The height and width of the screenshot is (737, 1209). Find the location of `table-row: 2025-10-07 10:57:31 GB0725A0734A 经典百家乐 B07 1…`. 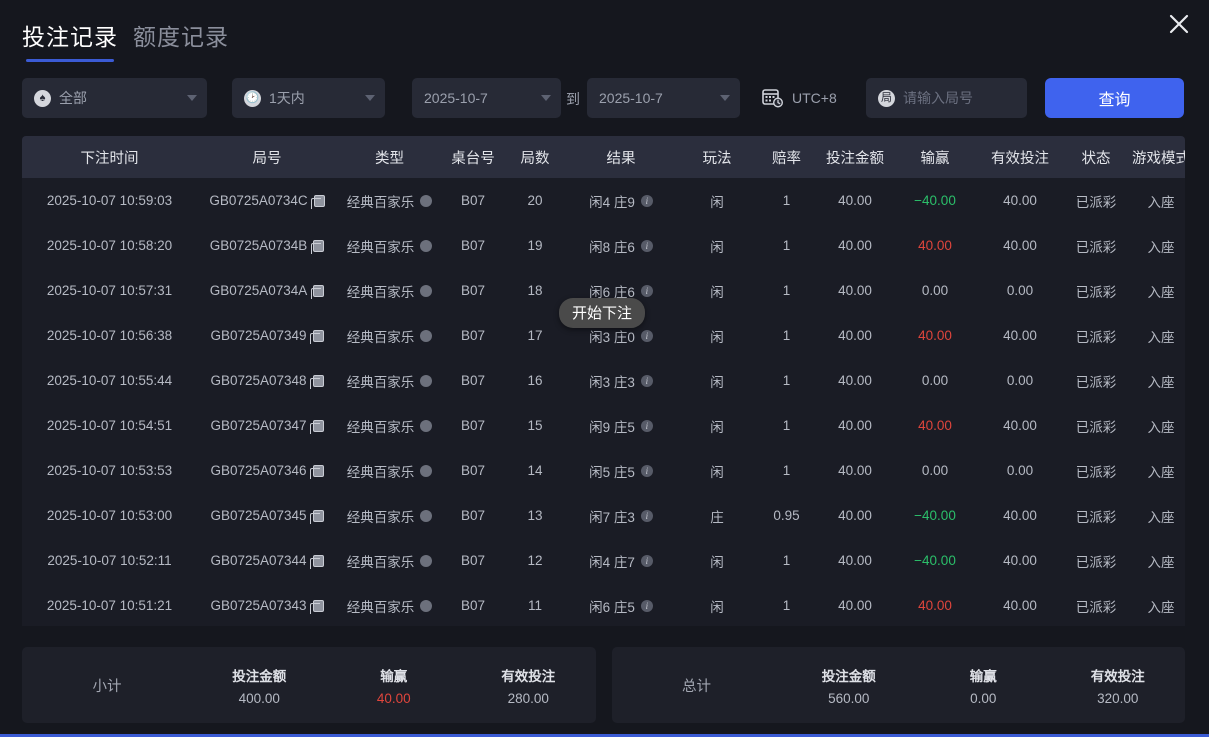

table-row: 2025-10-07 10:57:31 GB0725A0734A 经典百家乐 B07 1… is located at coordinates (603, 290).